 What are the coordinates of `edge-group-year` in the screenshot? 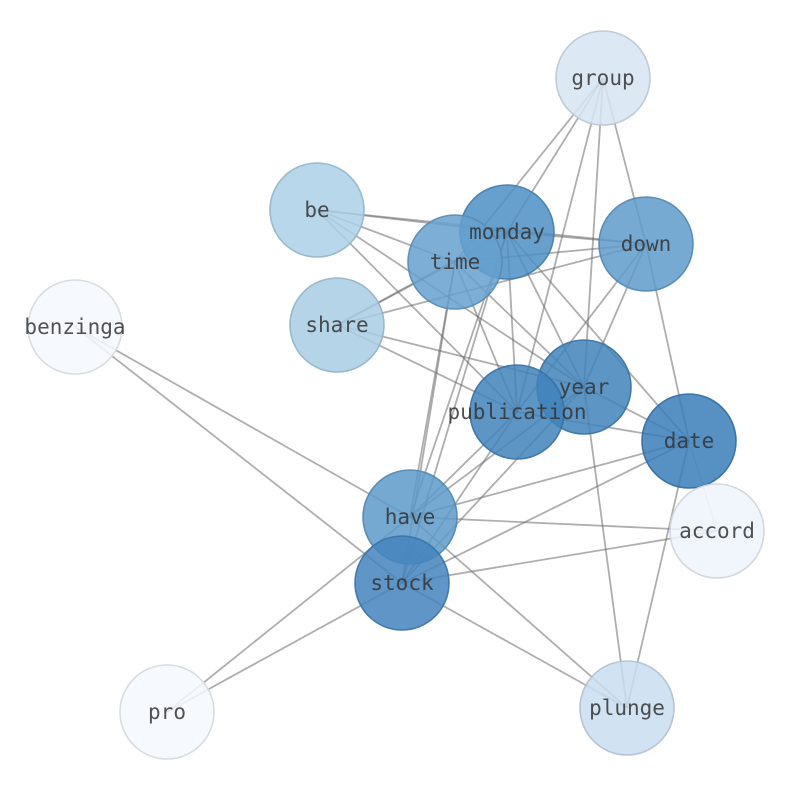 It's located at (593, 232).